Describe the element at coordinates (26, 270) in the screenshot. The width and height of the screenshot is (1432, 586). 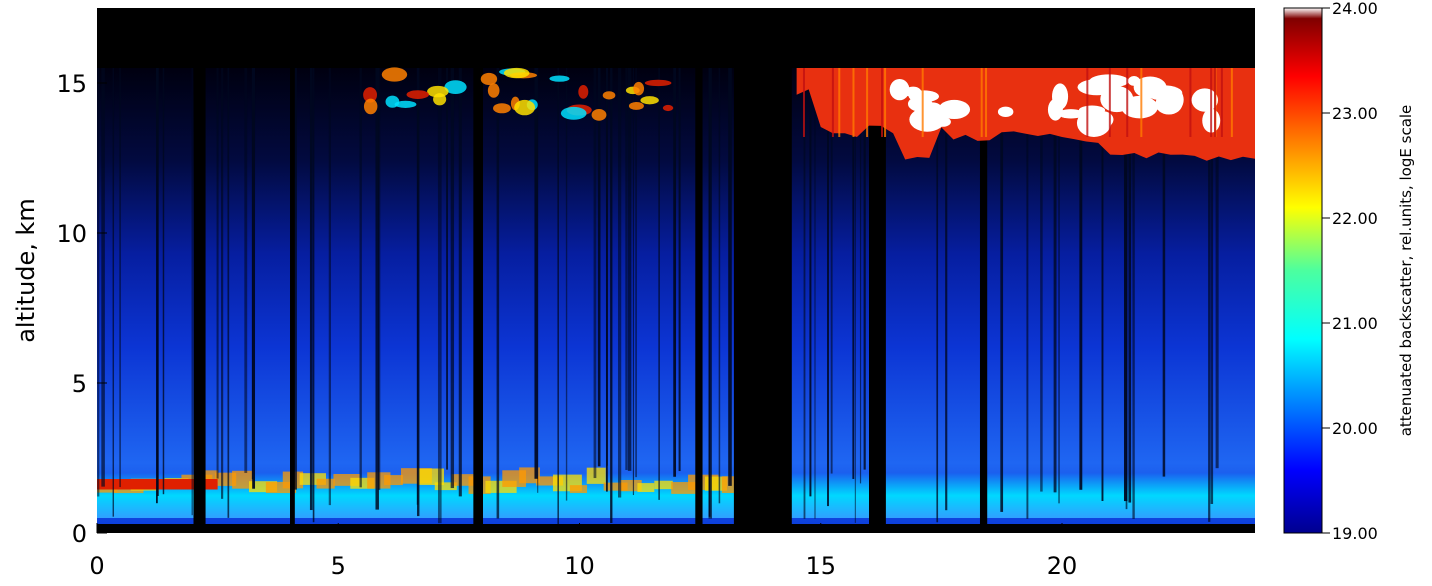
I see `y-axis-label: altitude, km` at that location.